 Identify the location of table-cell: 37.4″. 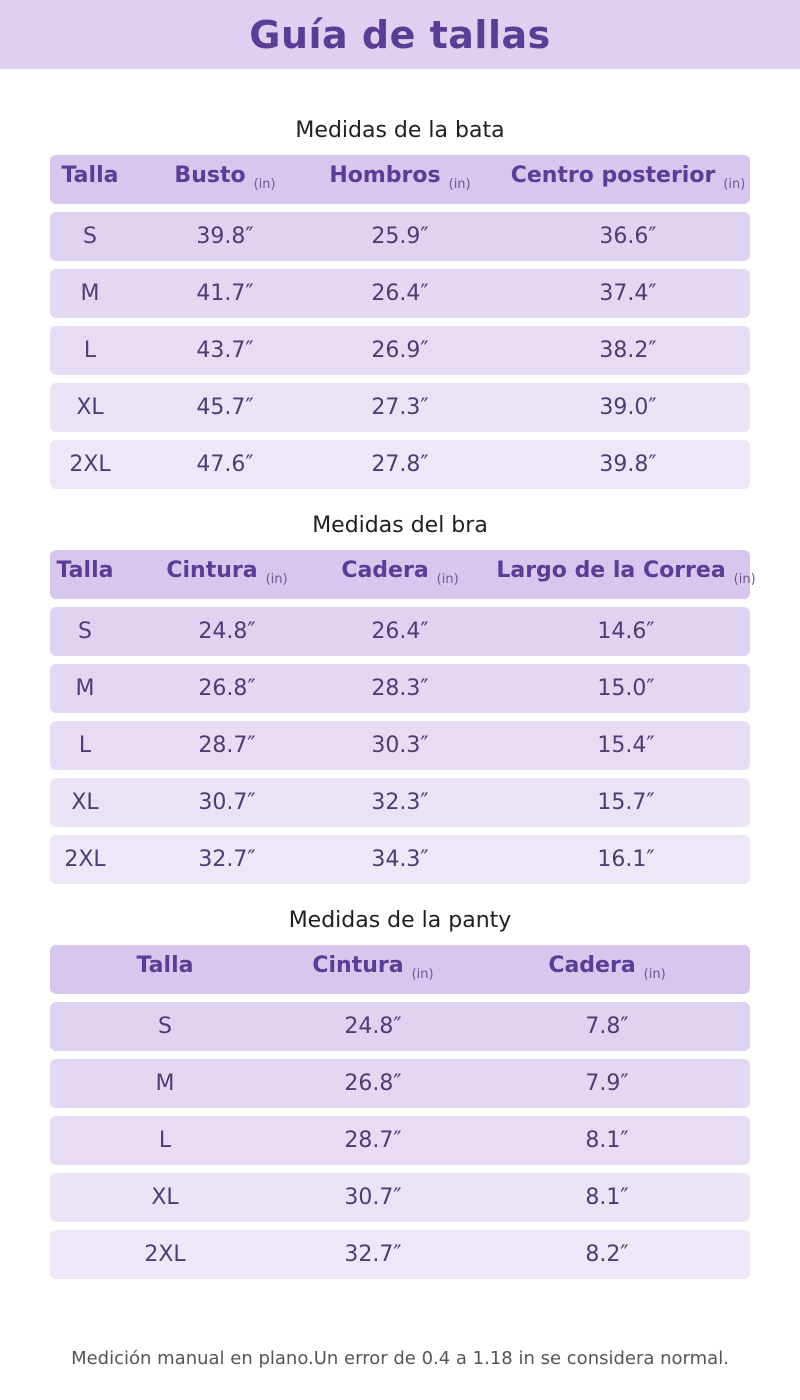
(628, 293).